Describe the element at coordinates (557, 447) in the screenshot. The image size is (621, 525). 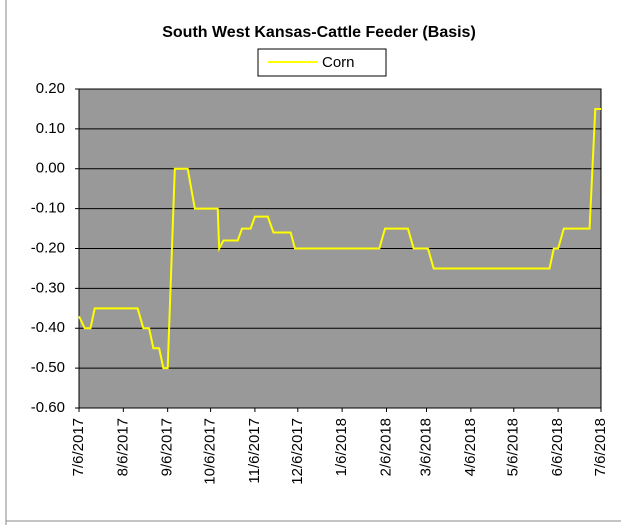
I see `x-tick-label: 6/6/2018` at that location.